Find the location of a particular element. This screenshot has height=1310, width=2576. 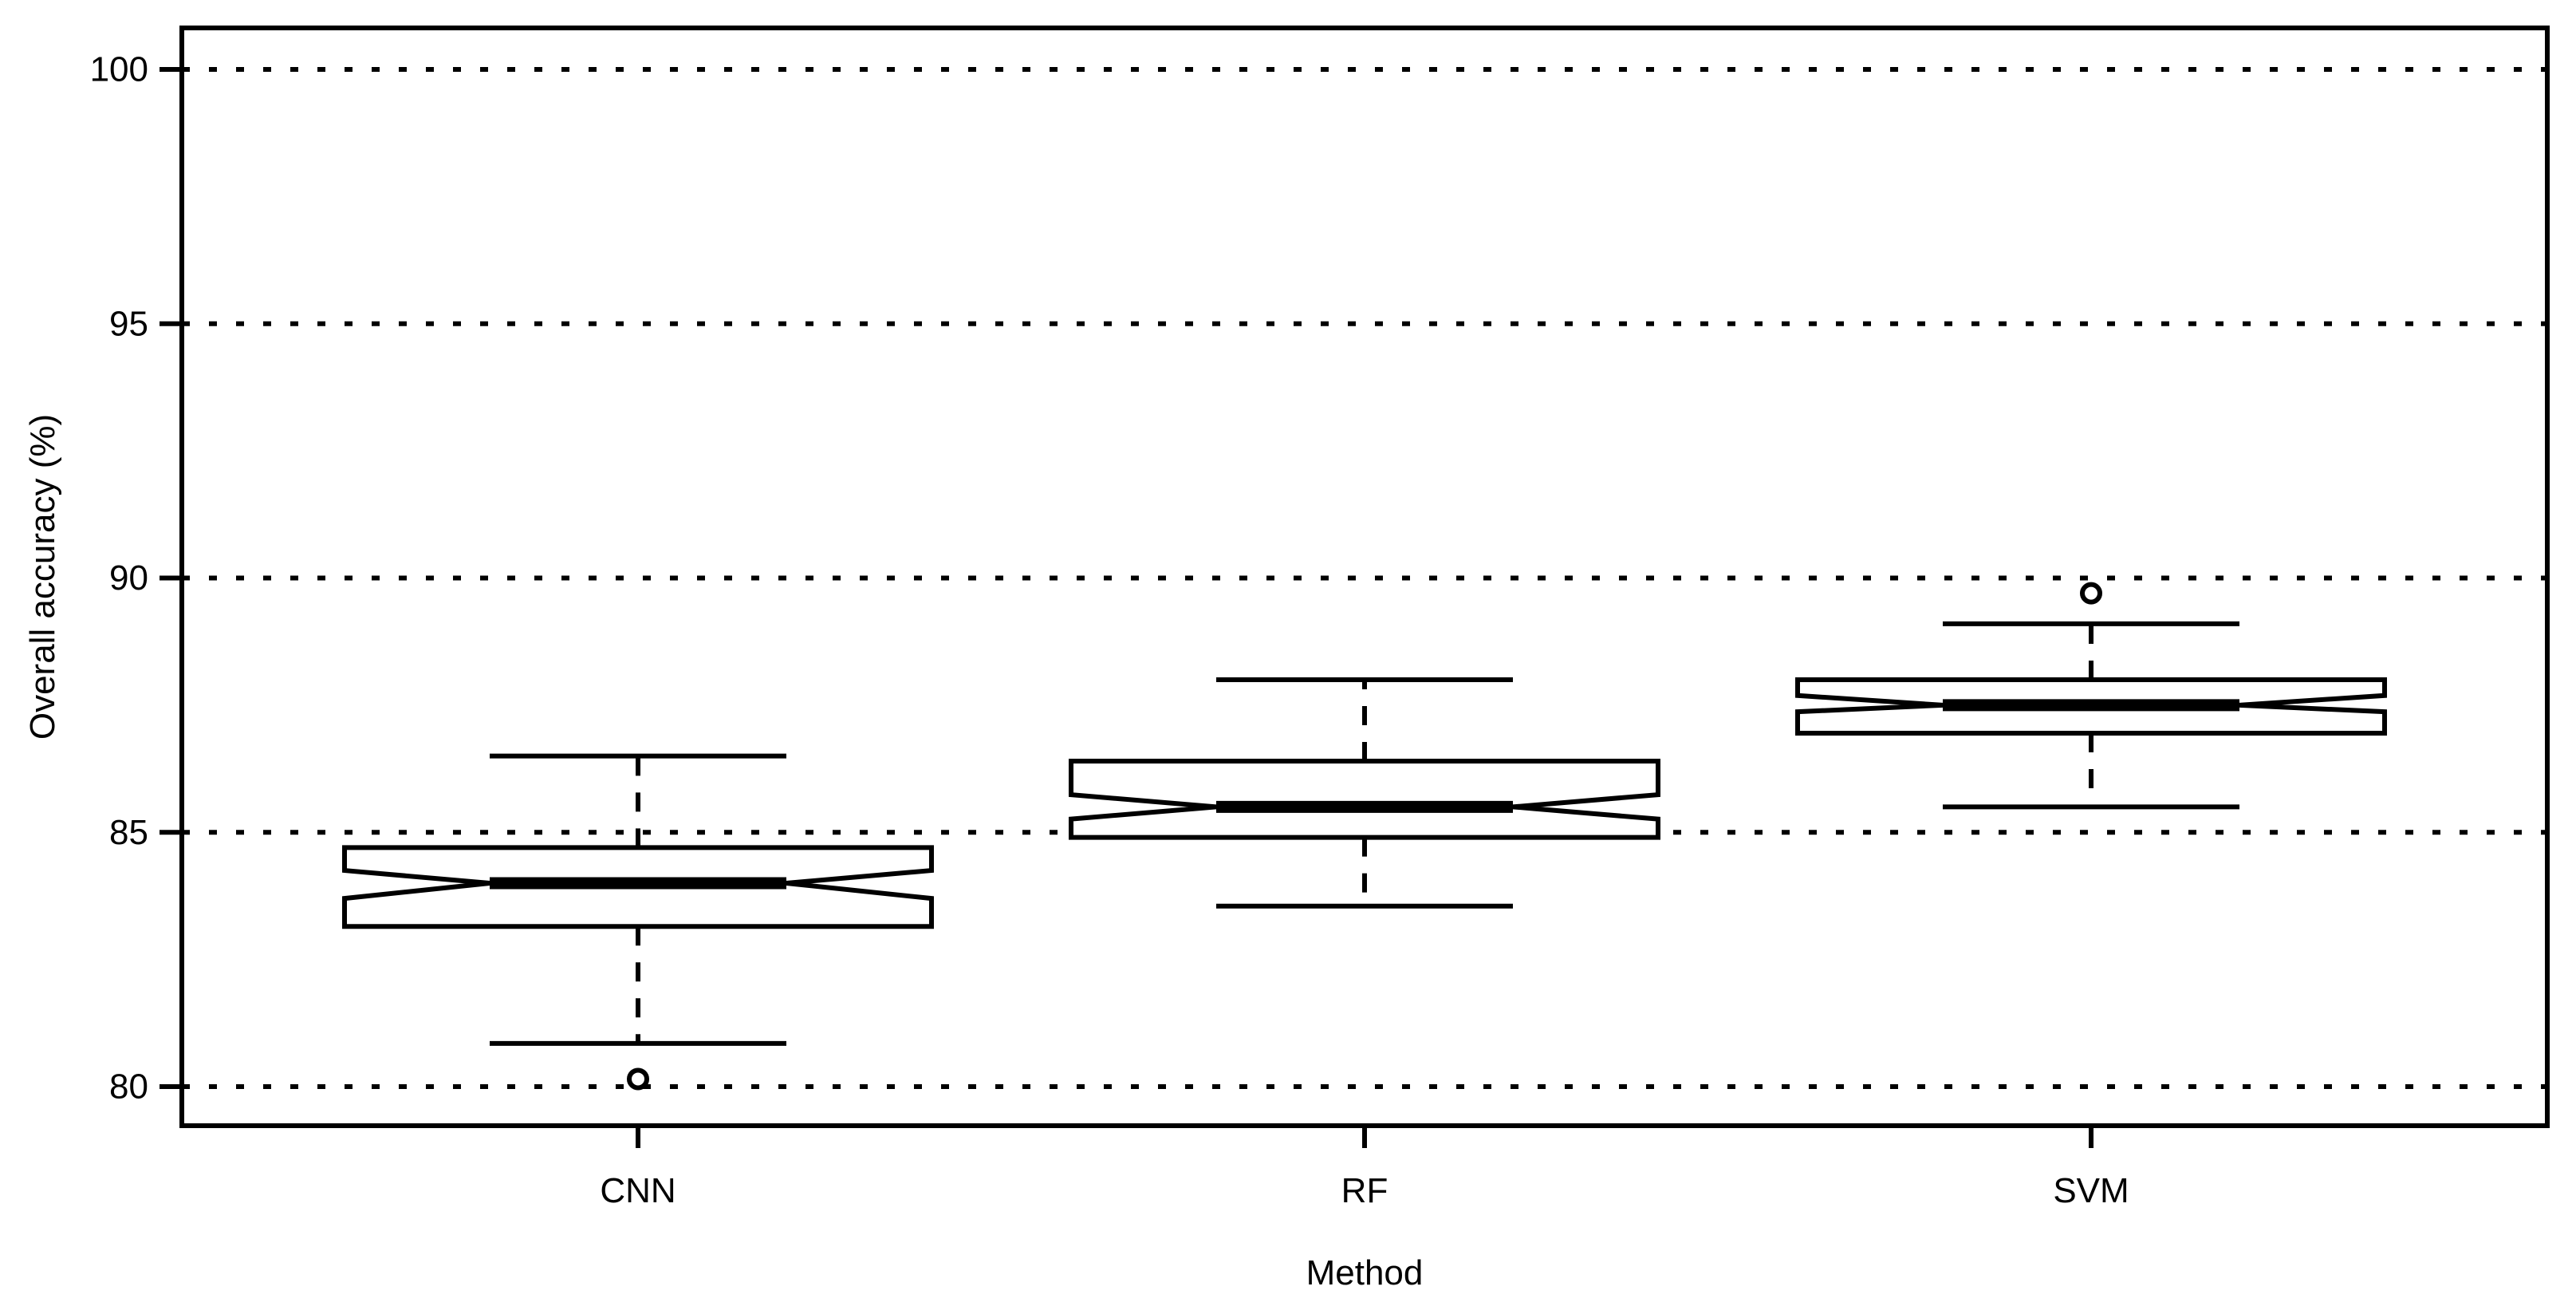

x-tick-label-SVM: SVM is located at coordinates (2091, 1190).